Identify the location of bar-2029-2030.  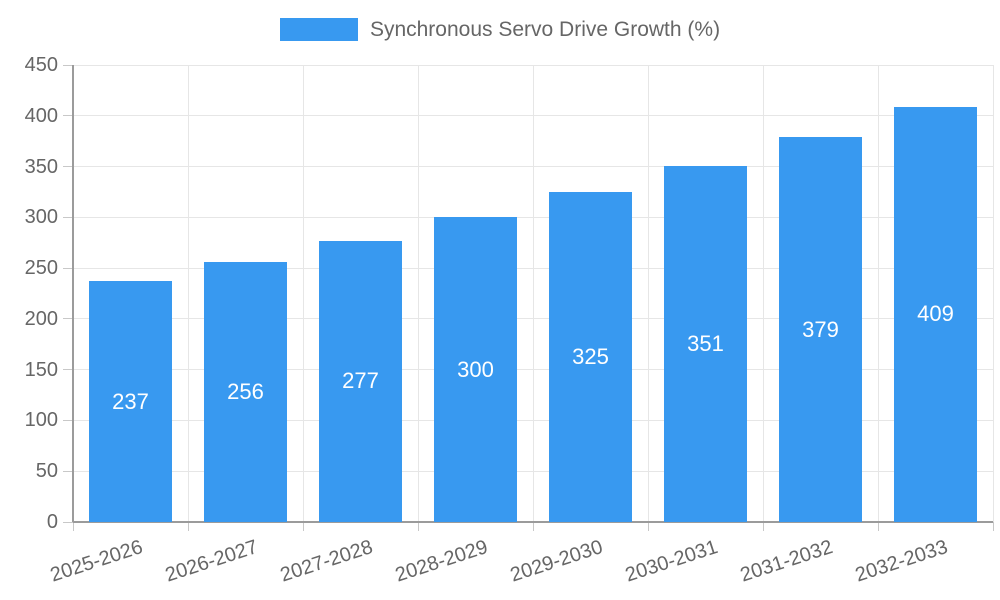
(590, 356).